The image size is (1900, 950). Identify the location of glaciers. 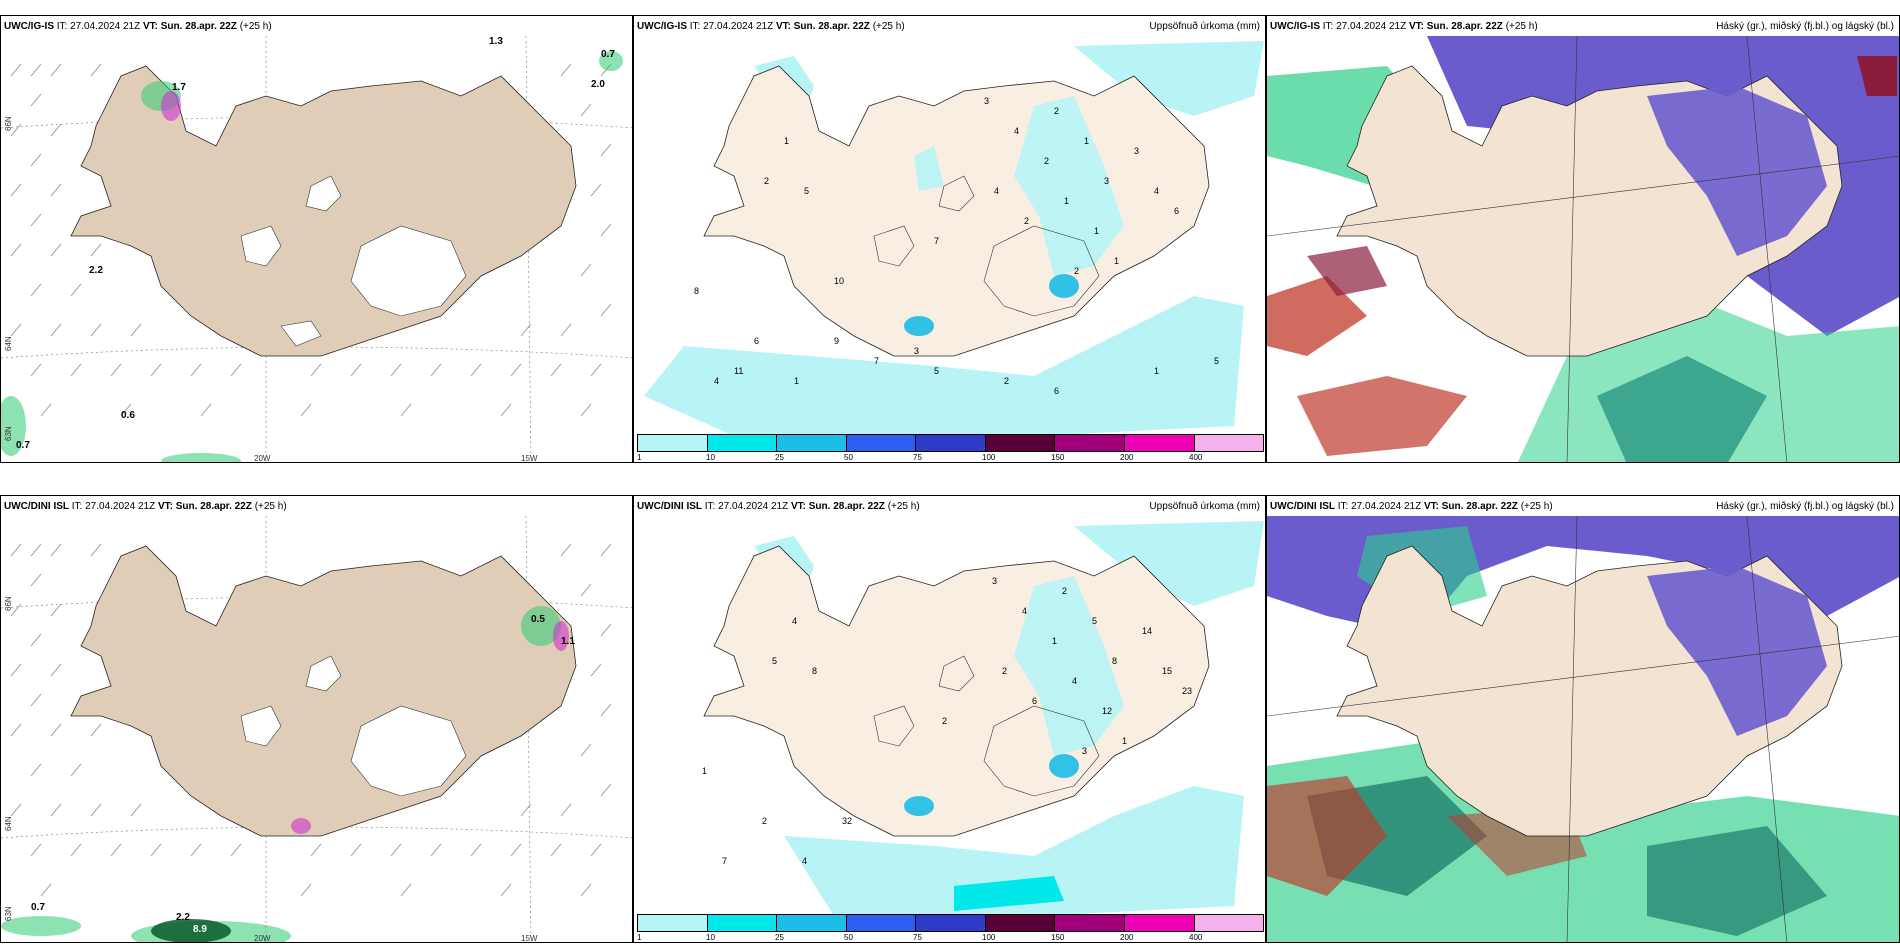
(353, 261).